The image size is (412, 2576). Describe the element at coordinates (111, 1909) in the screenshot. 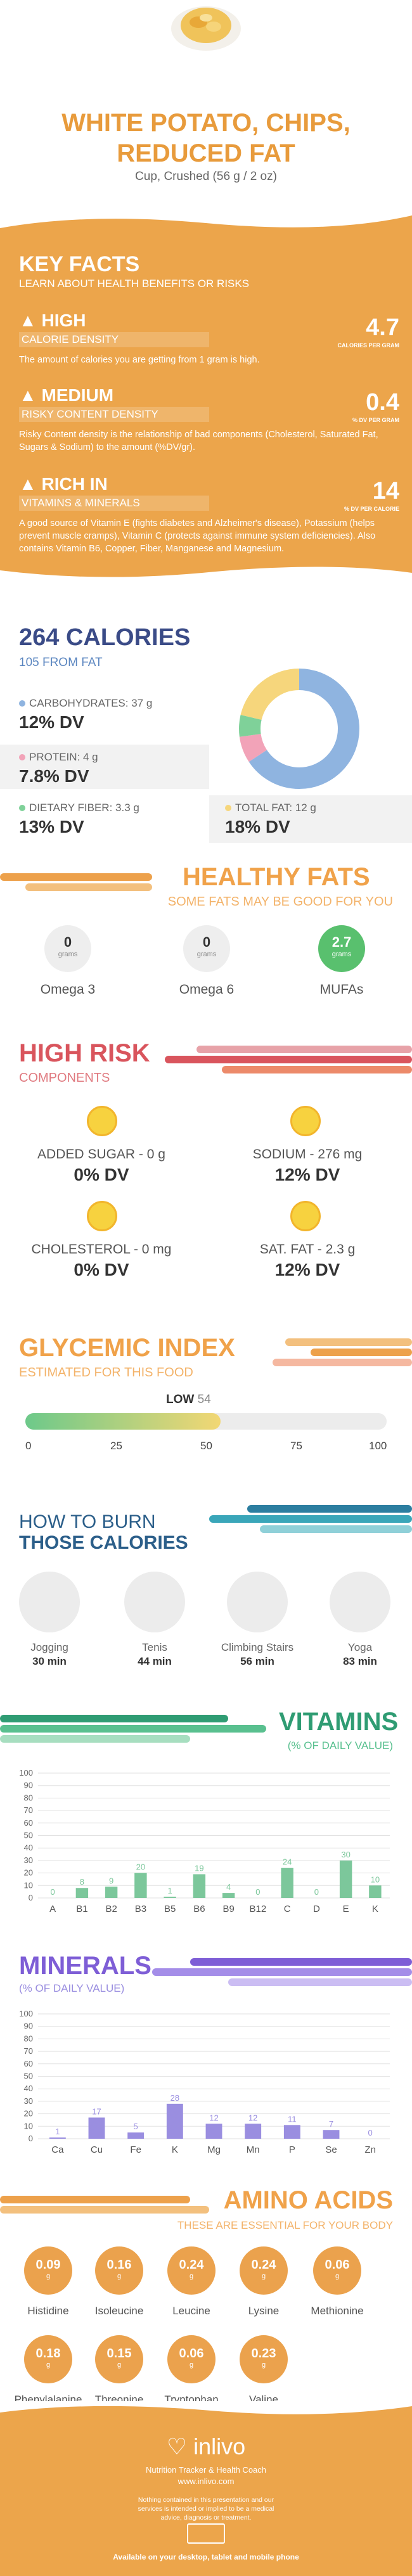

I see `vitamin-category-label: B2` at that location.